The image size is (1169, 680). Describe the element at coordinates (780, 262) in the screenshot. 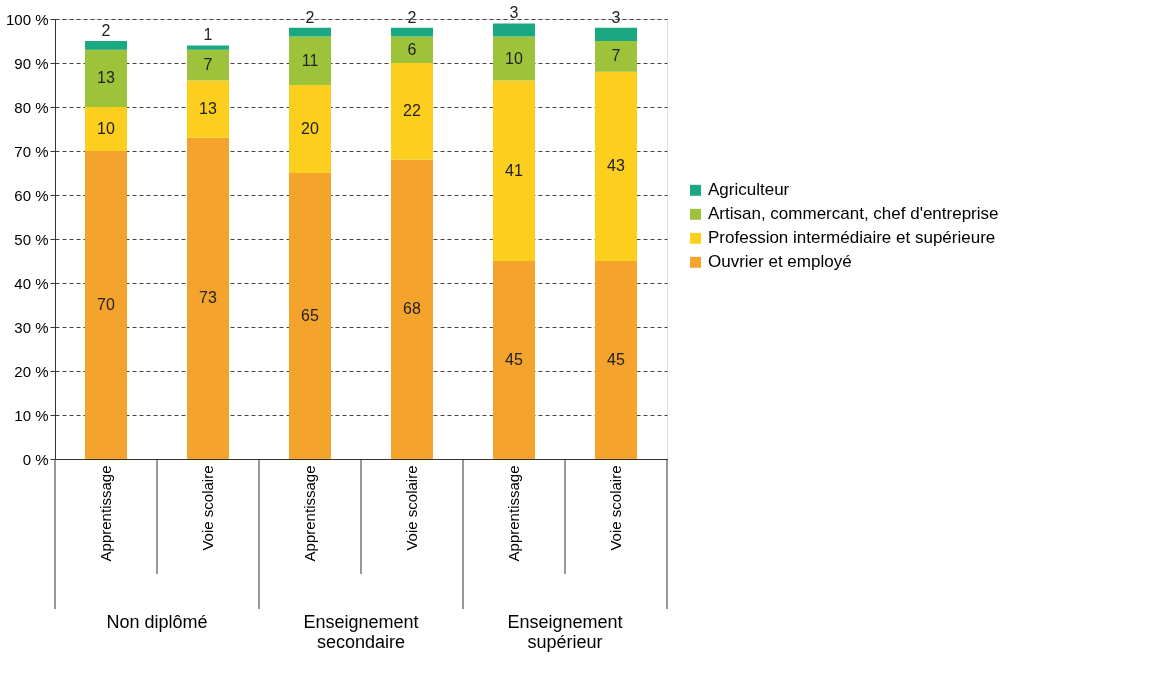

I see `legend-label: Ouvrier et employé` at that location.